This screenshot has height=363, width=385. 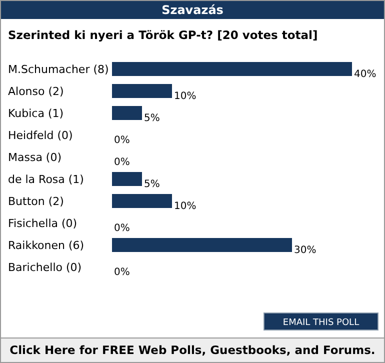 What do you see at coordinates (321, 321) in the screenshot?
I see `email-button: EMAIL THIS POLL` at bounding box center [321, 321].